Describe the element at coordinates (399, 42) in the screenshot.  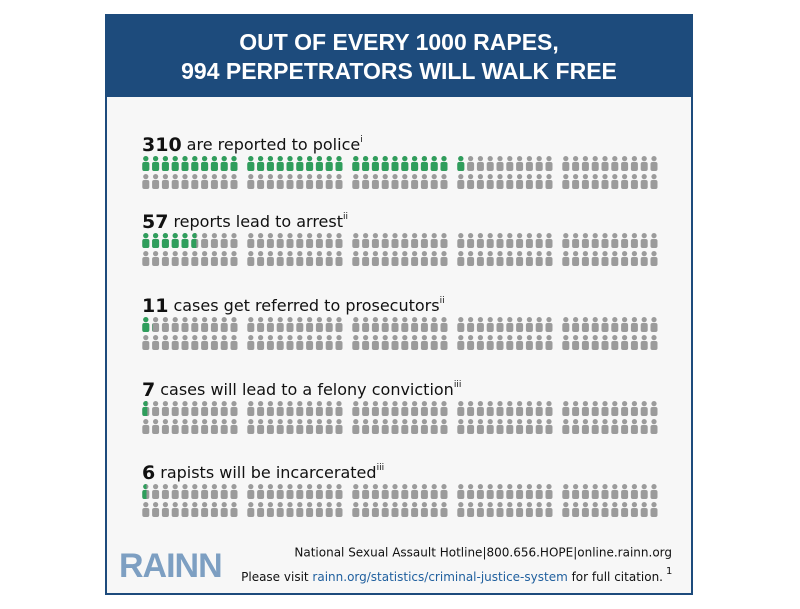
I see `title-line: OUT OF EVERY 1000 RAPES,` at that location.